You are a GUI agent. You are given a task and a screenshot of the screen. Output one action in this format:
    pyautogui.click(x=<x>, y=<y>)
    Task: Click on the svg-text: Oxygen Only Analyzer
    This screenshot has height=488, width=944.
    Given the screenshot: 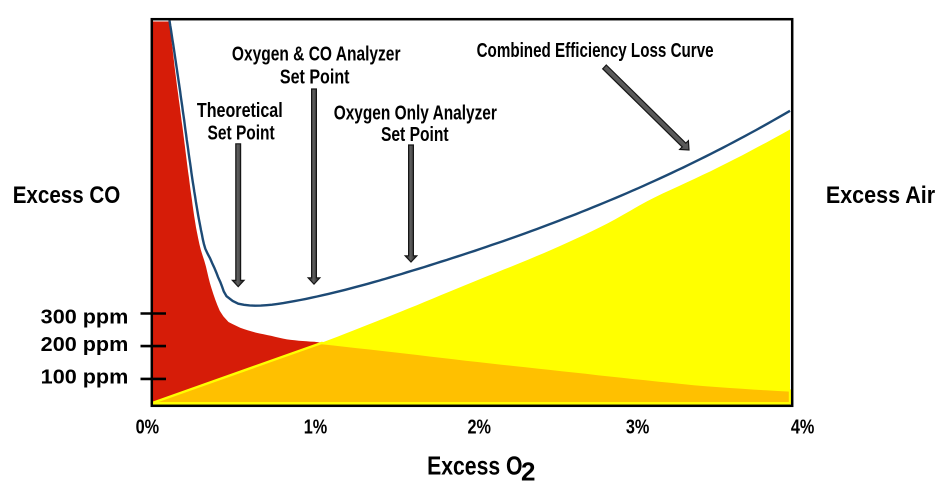 What is the action you would take?
    pyautogui.click(x=415, y=114)
    